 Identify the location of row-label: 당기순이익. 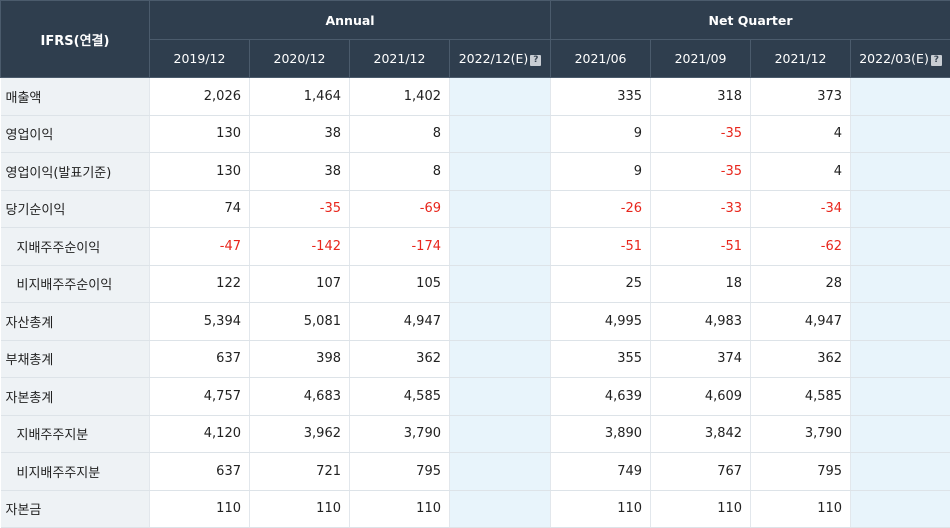
(75, 209).